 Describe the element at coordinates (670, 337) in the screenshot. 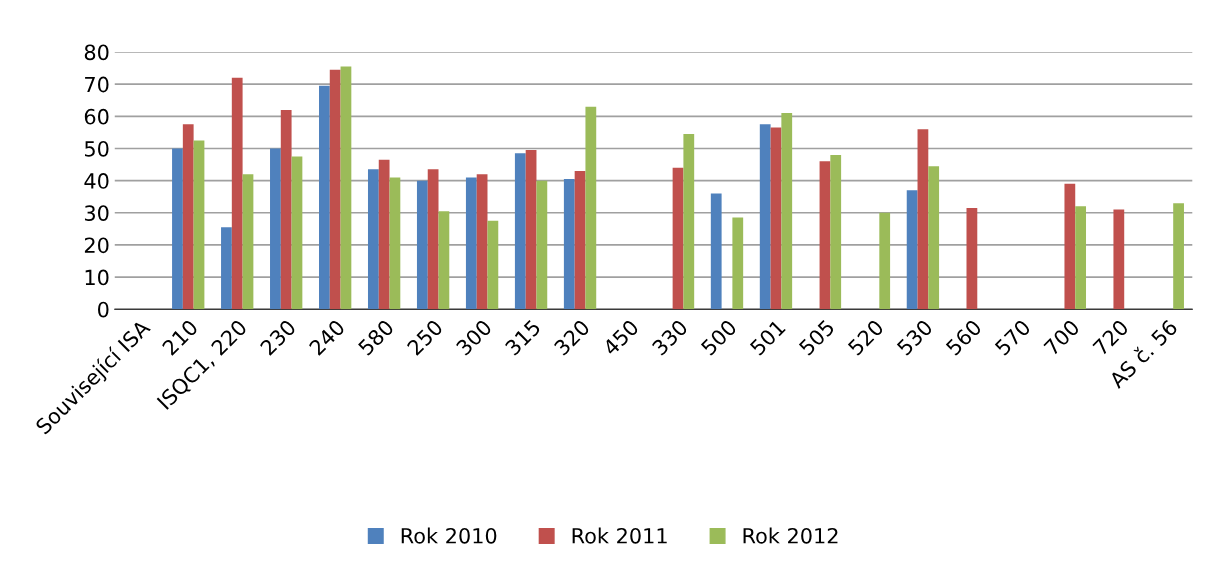

I see `x-tick-label: 330` at that location.